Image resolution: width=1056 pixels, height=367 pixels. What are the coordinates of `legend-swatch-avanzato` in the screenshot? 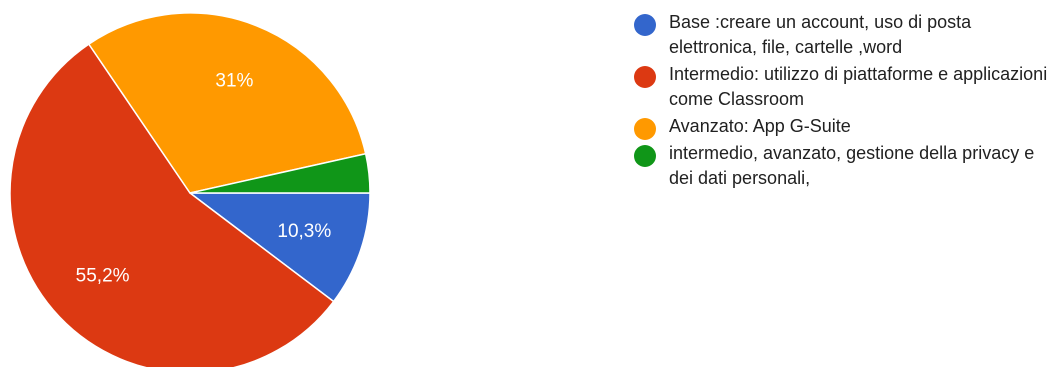 It's located at (645, 129).